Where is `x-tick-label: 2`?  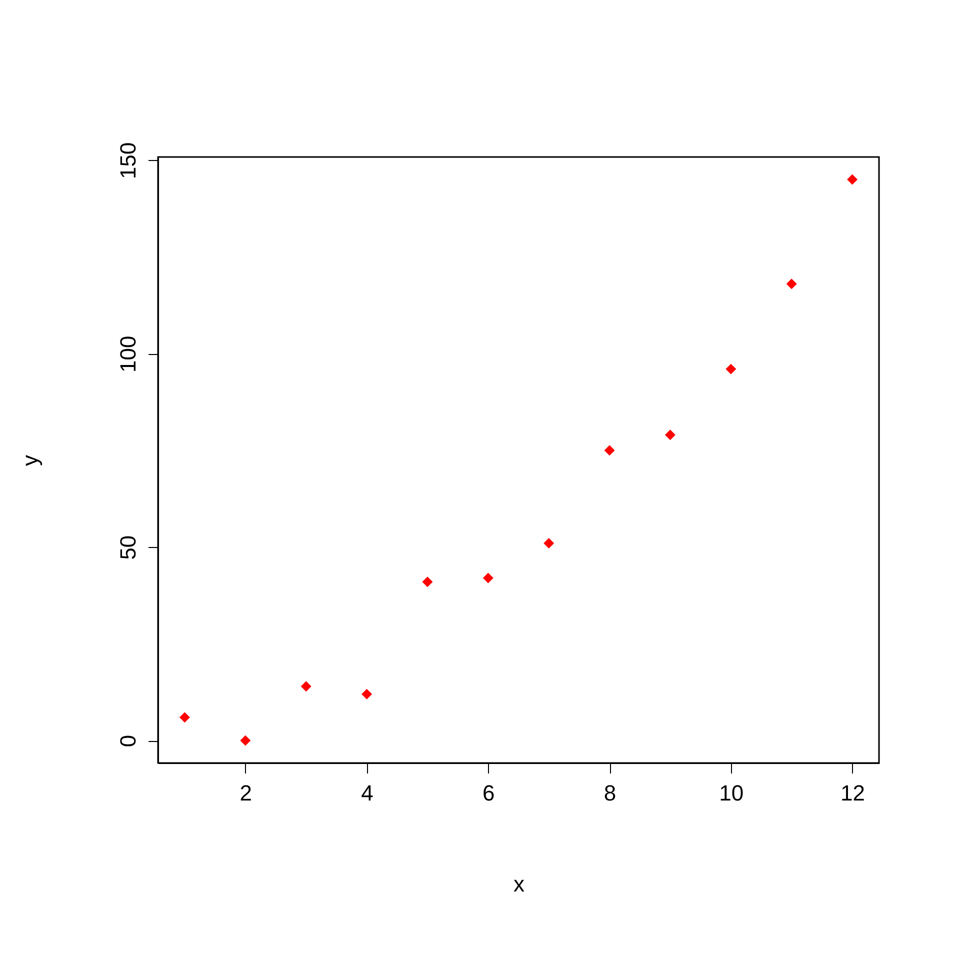 x-tick-label: 2 is located at coordinates (246, 793).